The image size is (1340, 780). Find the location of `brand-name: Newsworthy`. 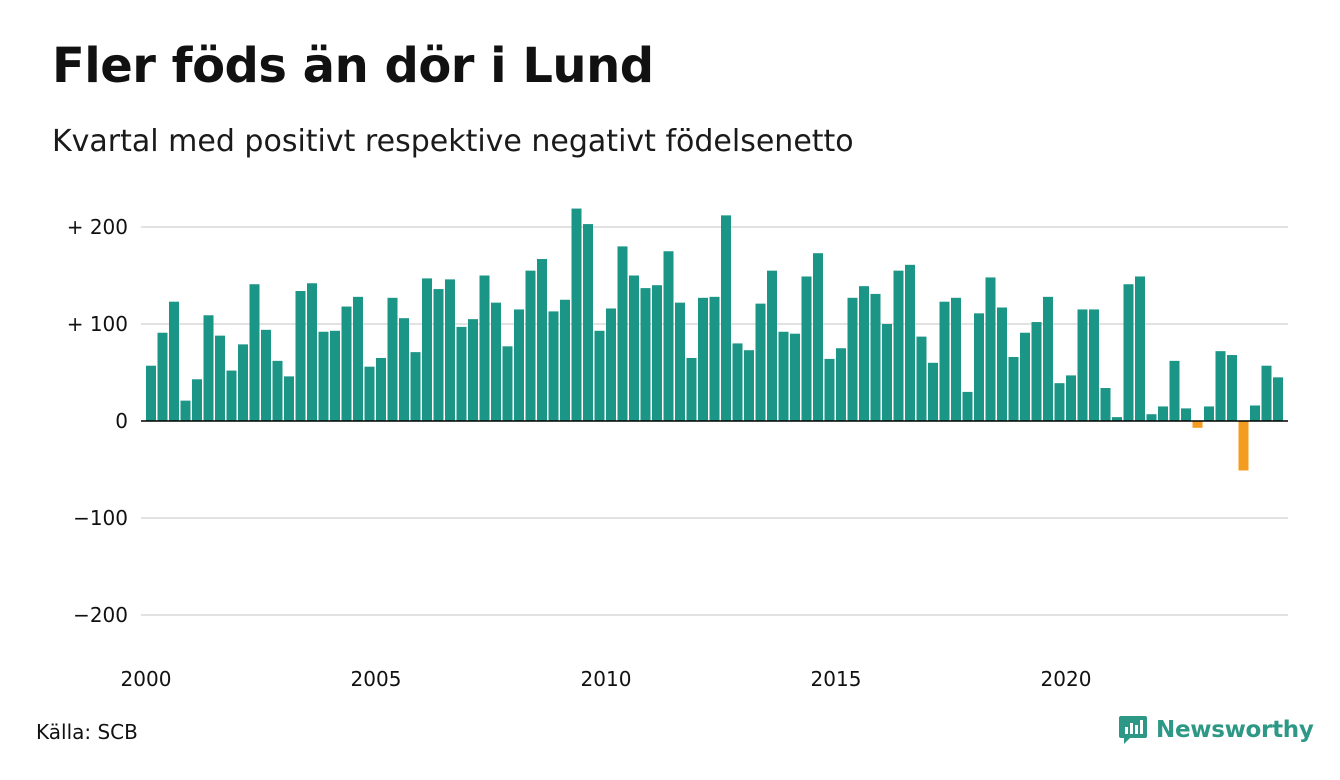

brand-name: Newsworthy is located at coordinates (1235, 730).